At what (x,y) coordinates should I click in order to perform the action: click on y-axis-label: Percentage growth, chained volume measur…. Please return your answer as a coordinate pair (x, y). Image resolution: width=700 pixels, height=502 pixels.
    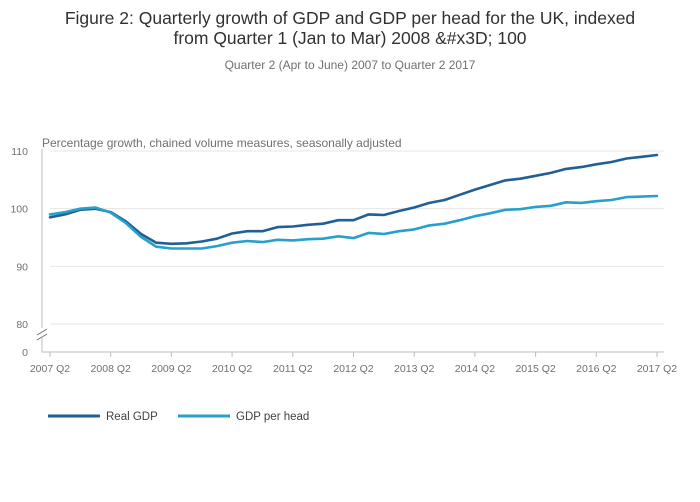
    Looking at the image, I should click on (222, 143).